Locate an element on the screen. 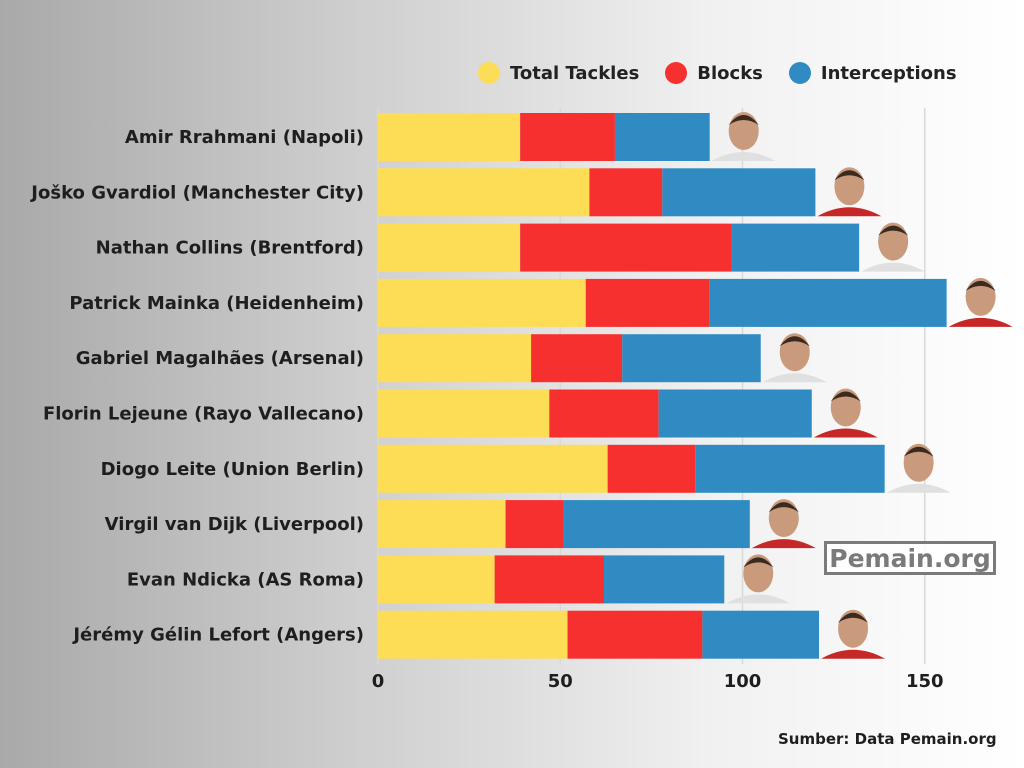 This screenshot has height=768, width=1024. y-category-label: Joško Gvardiol (Manchester City) is located at coordinates (196, 192).